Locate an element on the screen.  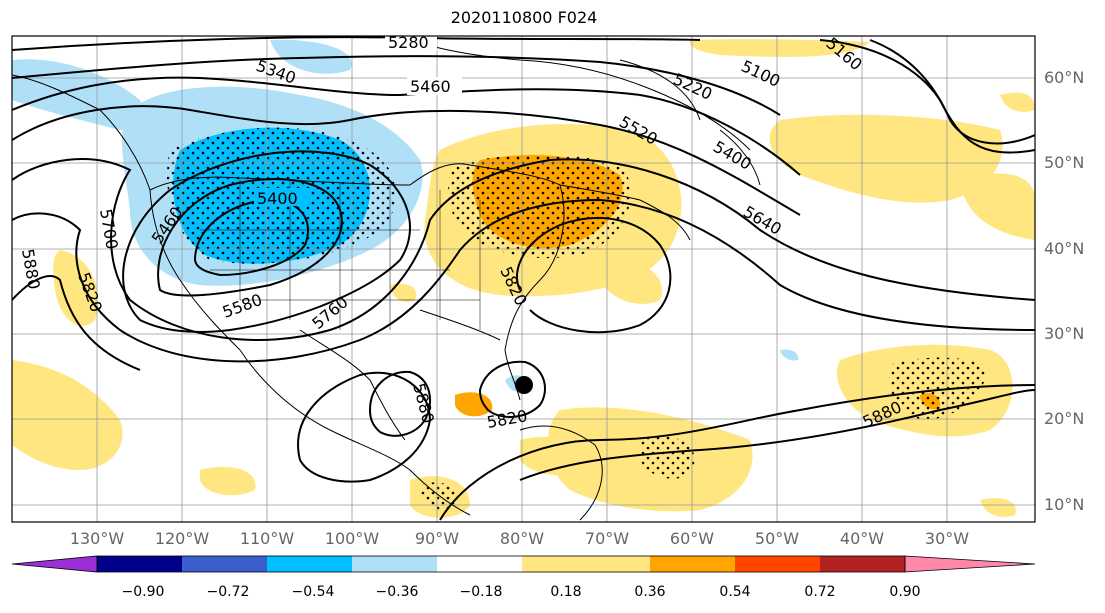
lon-label: 70°W is located at coordinates (607, 538).